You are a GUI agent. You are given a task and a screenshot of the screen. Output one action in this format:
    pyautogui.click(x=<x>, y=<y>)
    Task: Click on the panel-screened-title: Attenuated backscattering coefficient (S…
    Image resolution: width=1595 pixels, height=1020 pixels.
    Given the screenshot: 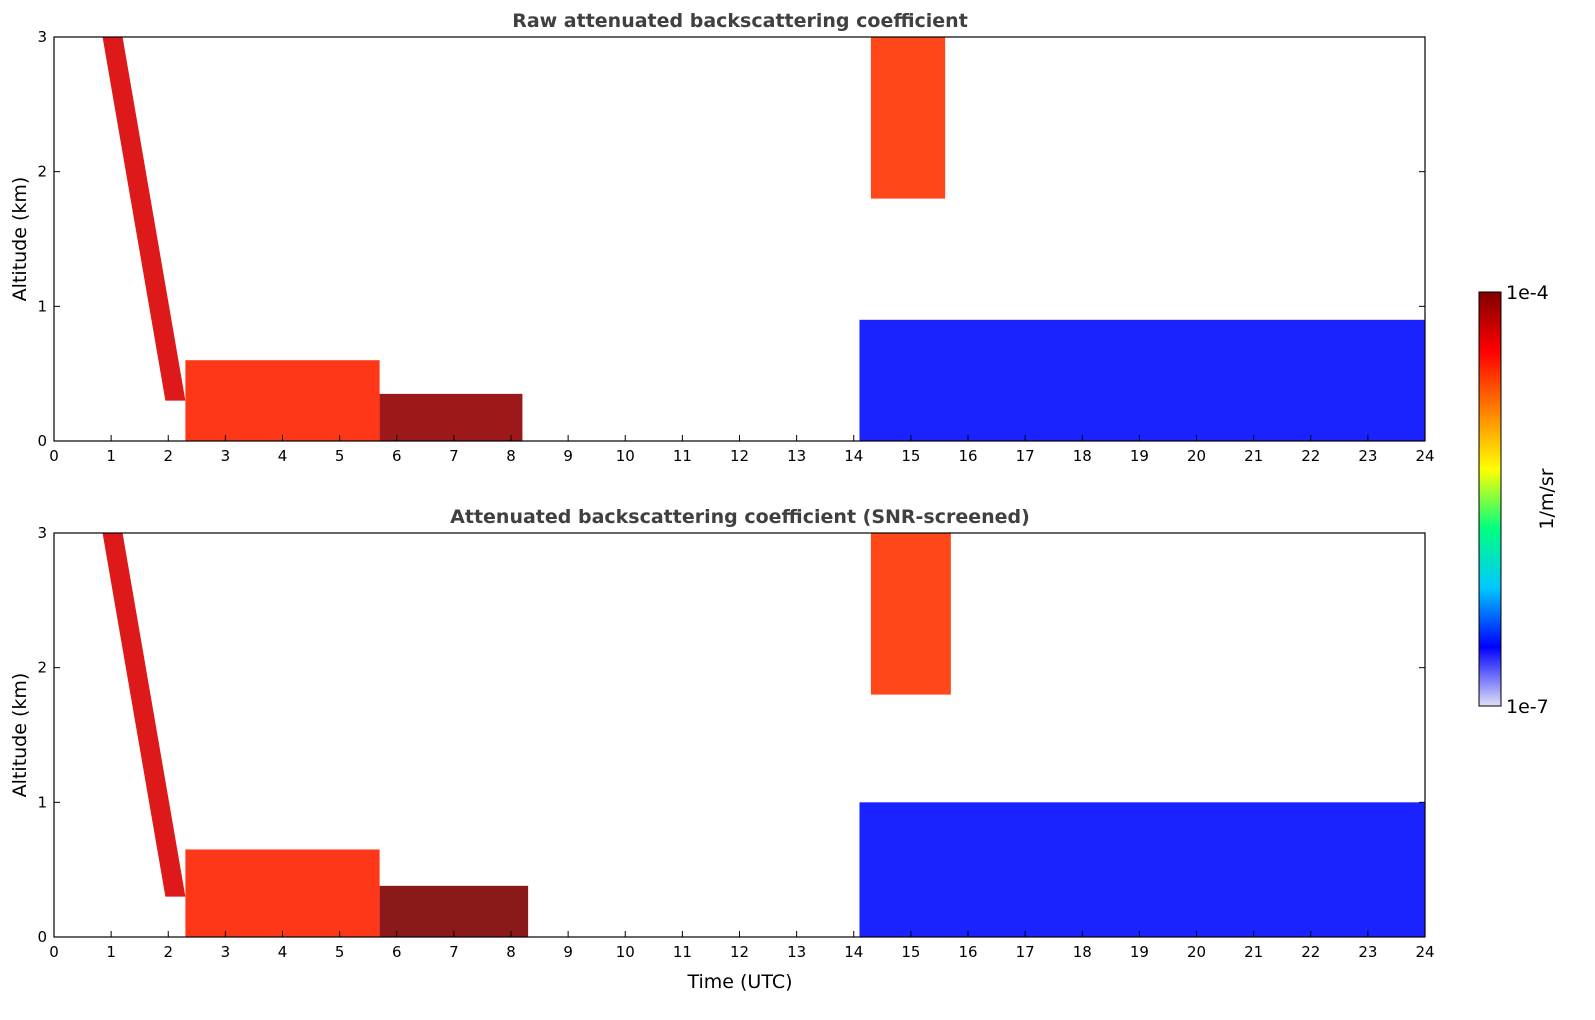 What is the action you would take?
    pyautogui.click(x=740, y=517)
    